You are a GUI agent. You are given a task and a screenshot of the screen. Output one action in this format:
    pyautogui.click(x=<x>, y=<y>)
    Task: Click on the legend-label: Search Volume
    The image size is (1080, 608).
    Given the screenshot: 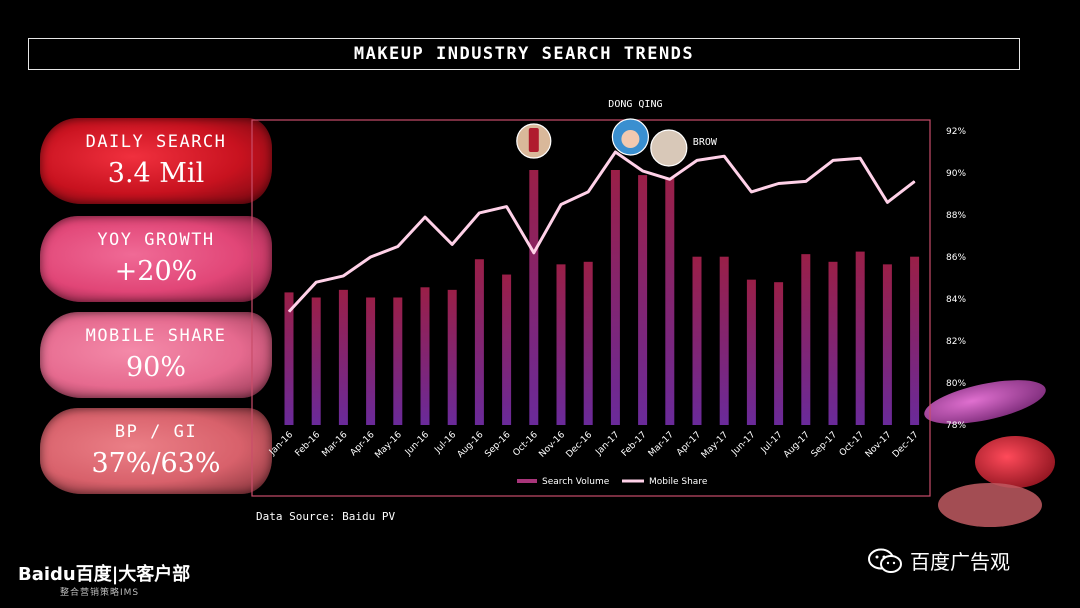 What is the action you would take?
    pyautogui.click(x=576, y=482)
    